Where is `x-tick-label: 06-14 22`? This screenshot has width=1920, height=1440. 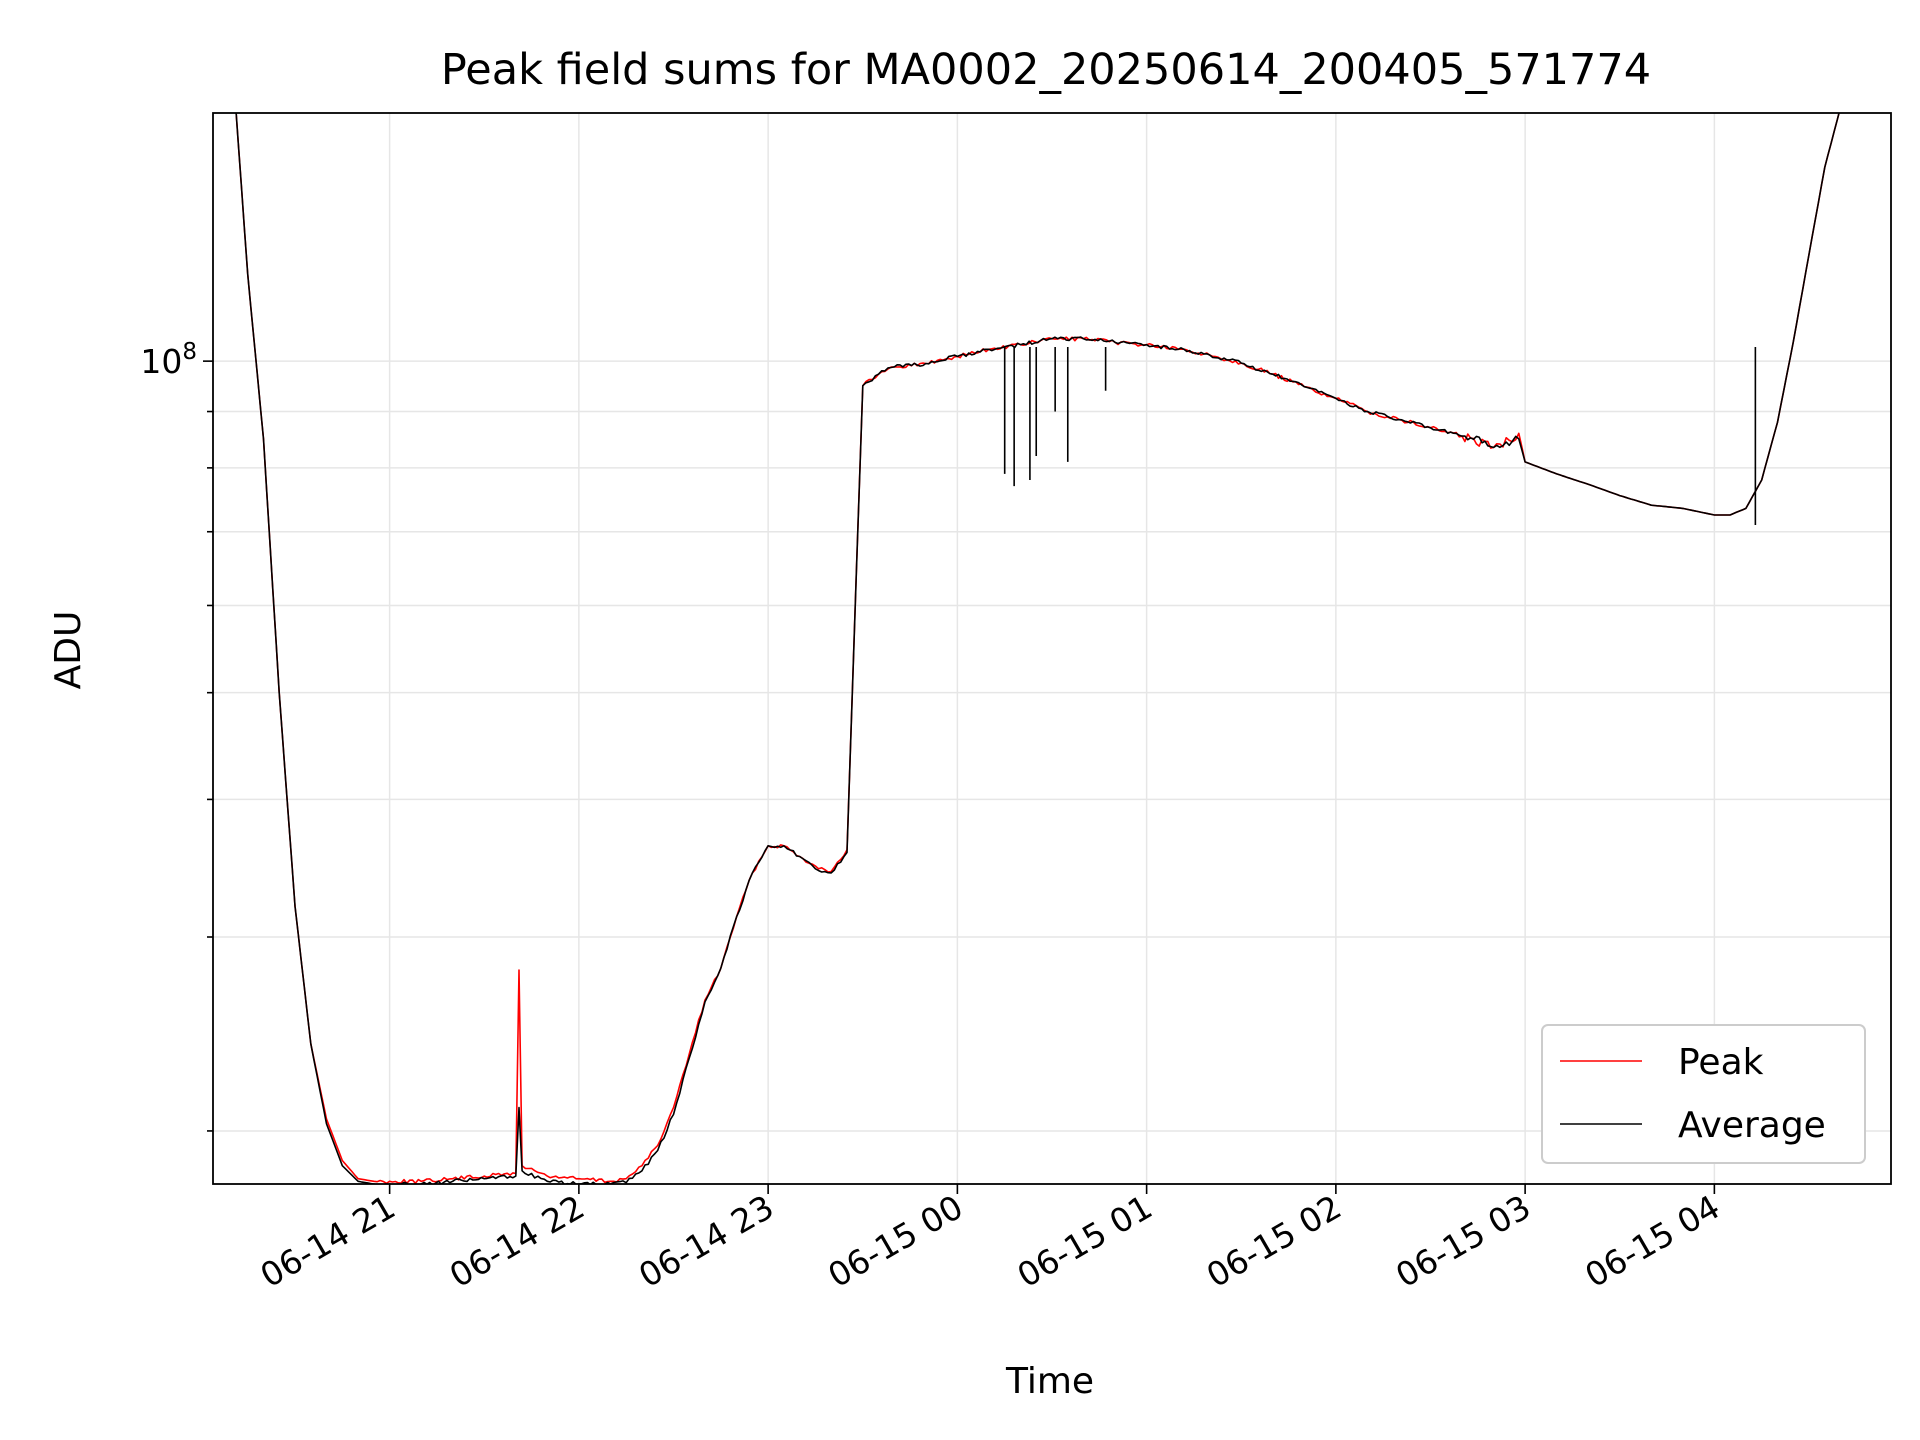 x-tick-label: 06-14 22 is located at coordinates (517, 1241).